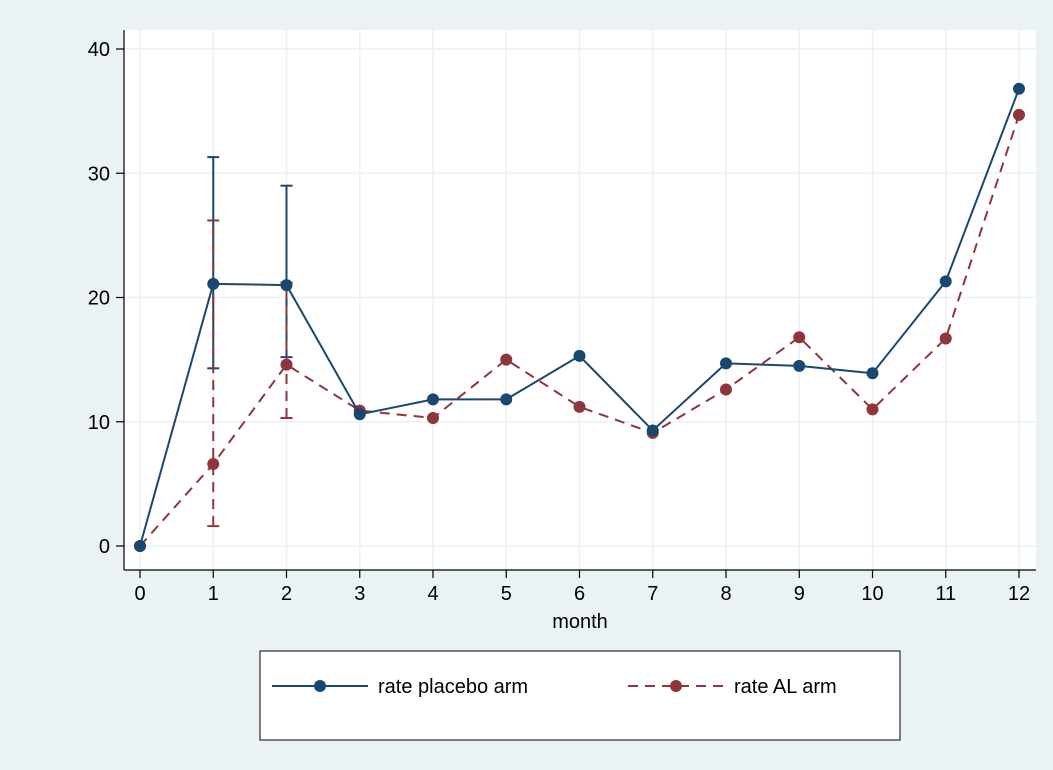 The width and height of the screenshot is (1053, 770). I want to click on x-tick-label: 3, so click(359, 594).